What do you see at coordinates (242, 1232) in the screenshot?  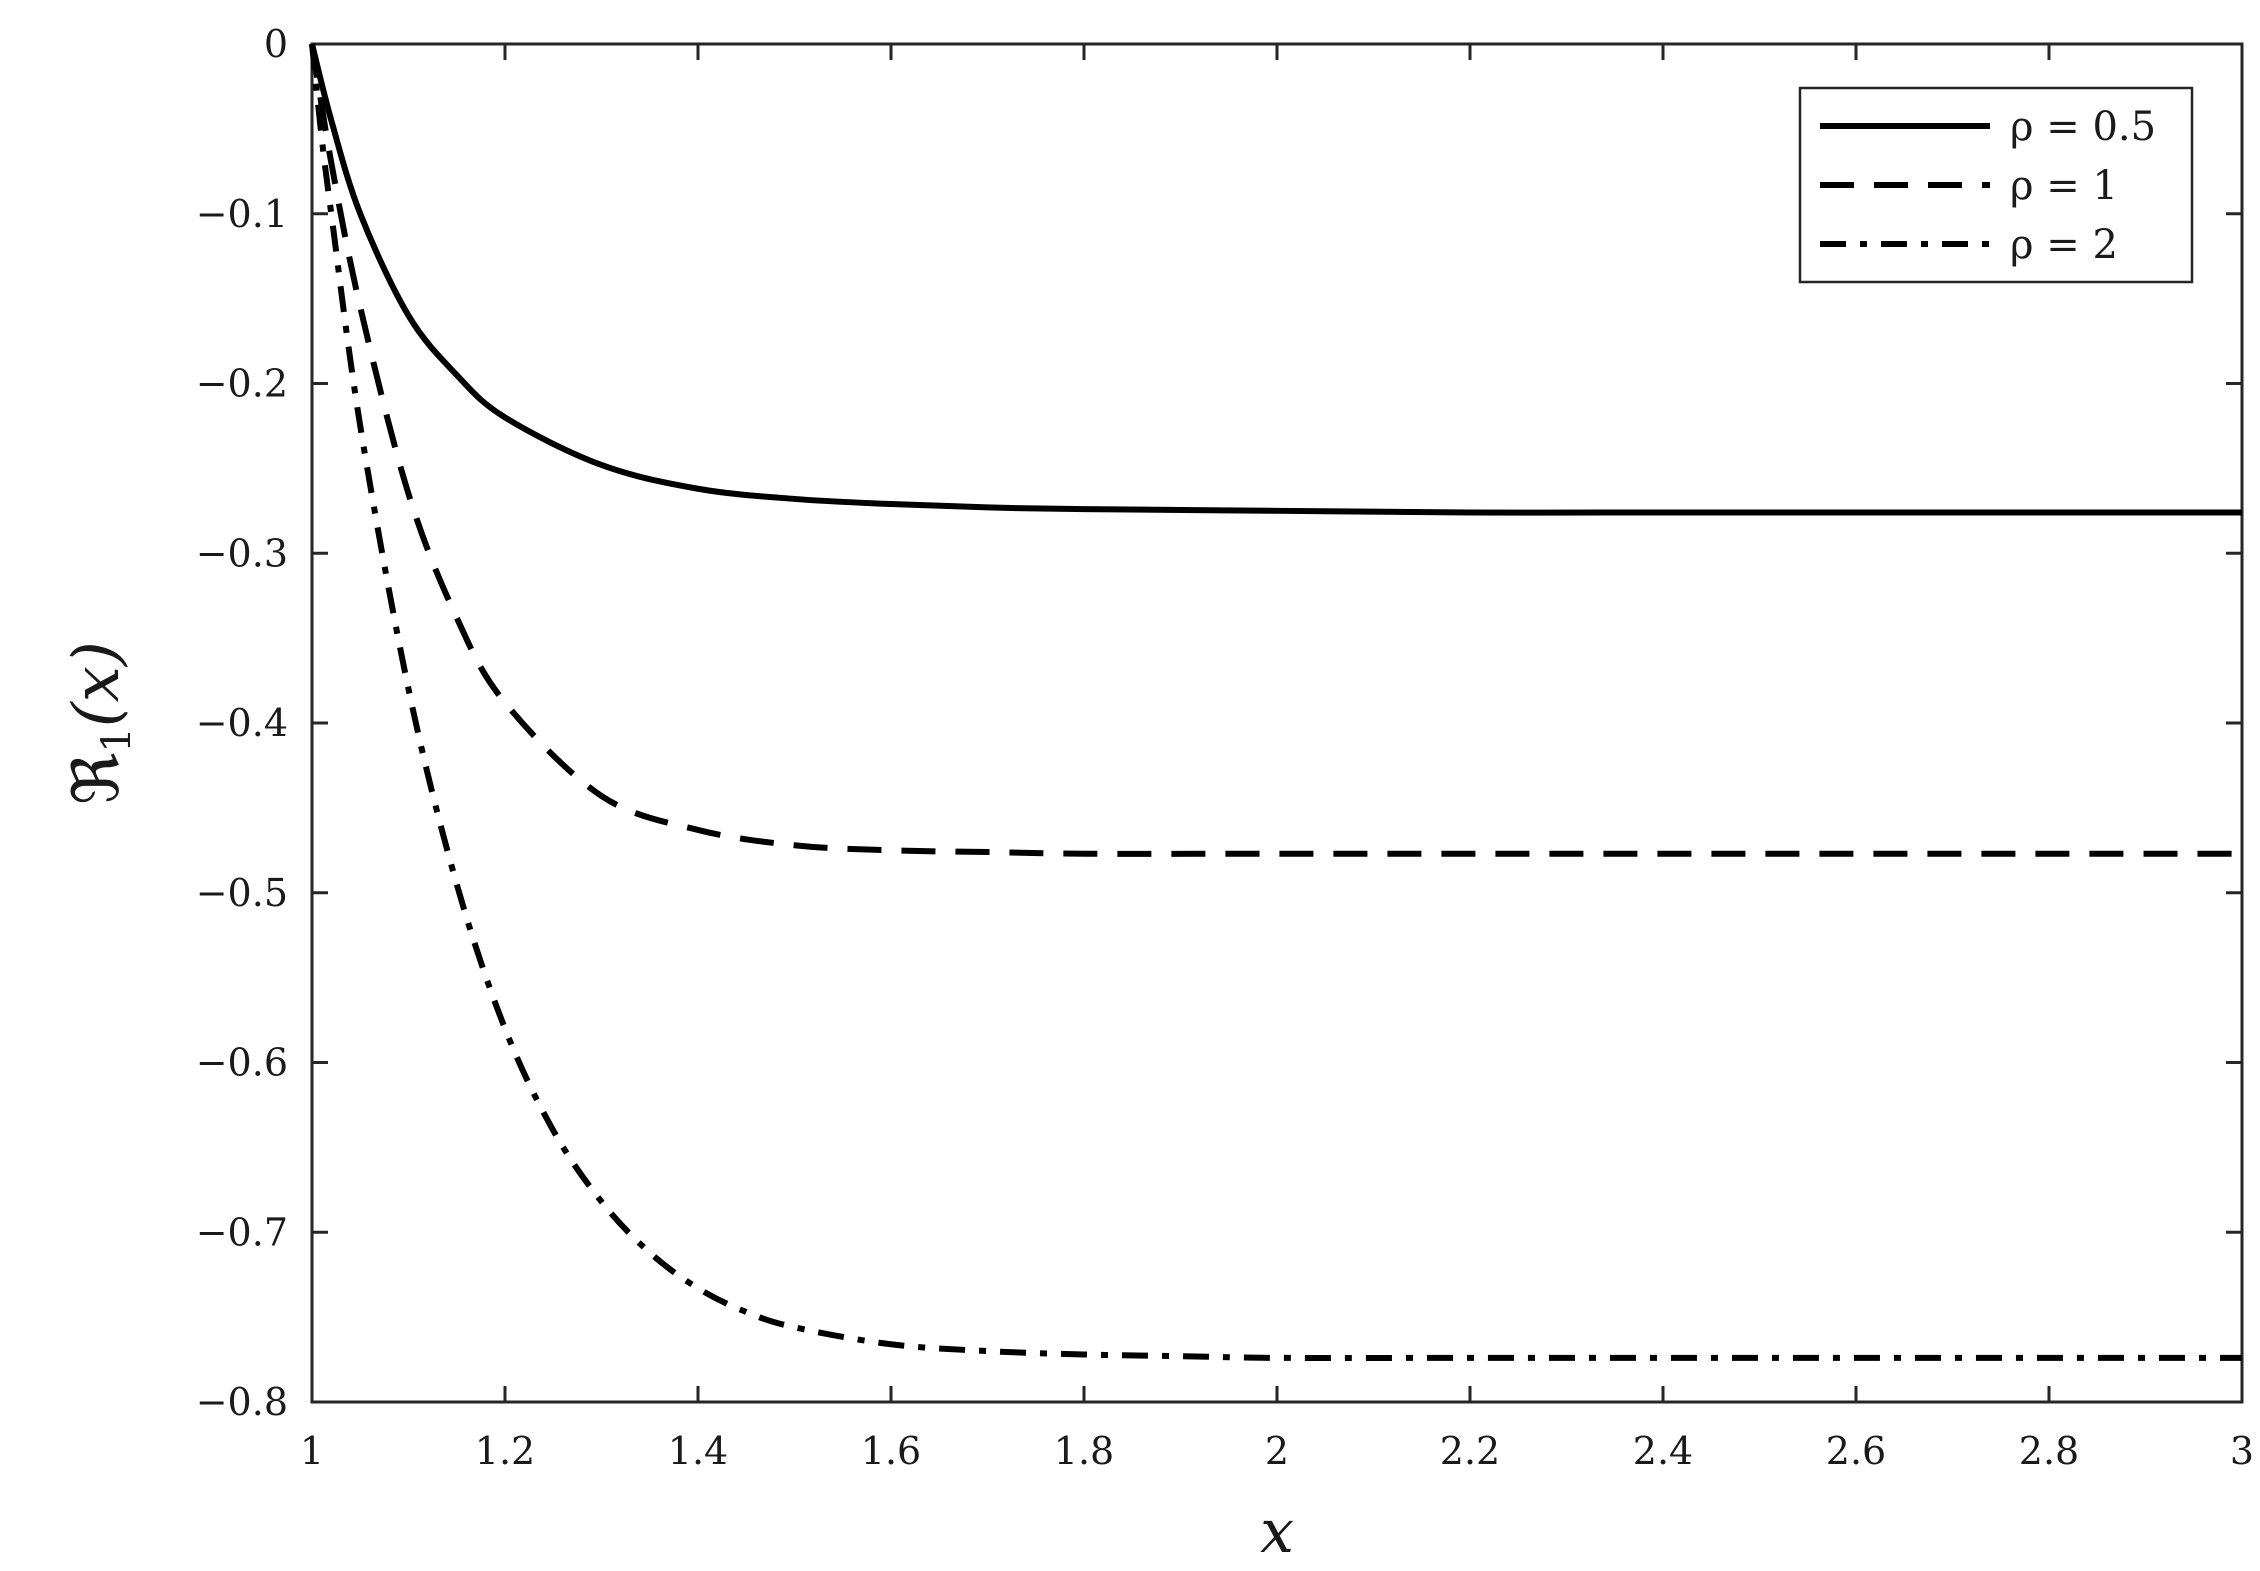 I see `y-tick-label: −0.7` at bounding box center [242, 1232].